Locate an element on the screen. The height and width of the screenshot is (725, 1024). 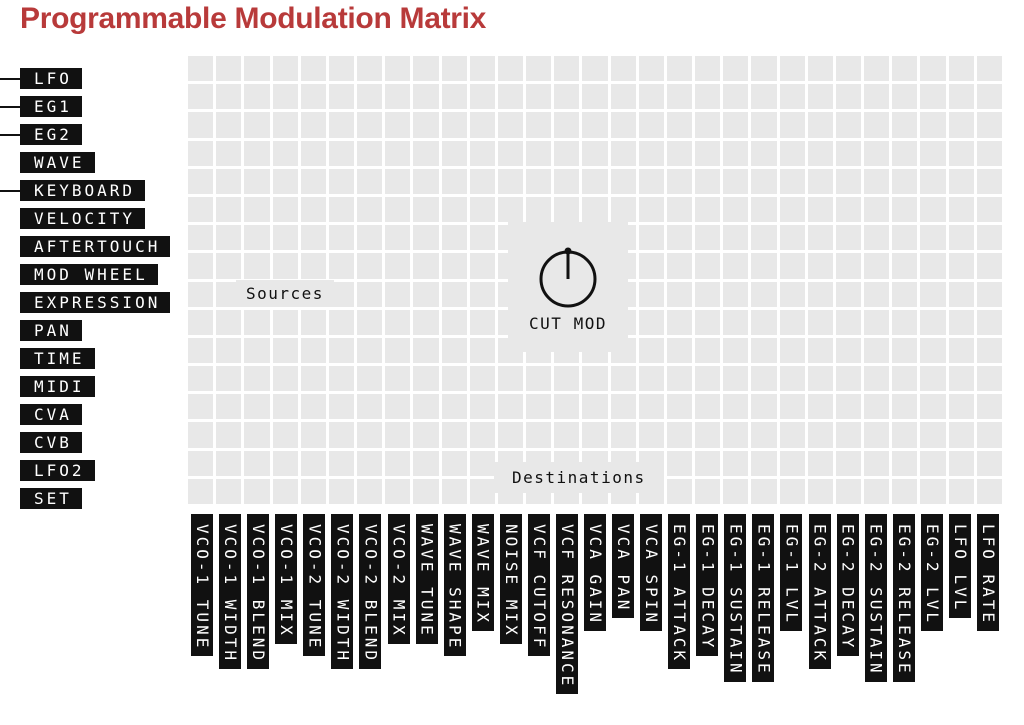
destination-vco-1-width: VCO-1 WIDTH is located at coordinates (230, 591).